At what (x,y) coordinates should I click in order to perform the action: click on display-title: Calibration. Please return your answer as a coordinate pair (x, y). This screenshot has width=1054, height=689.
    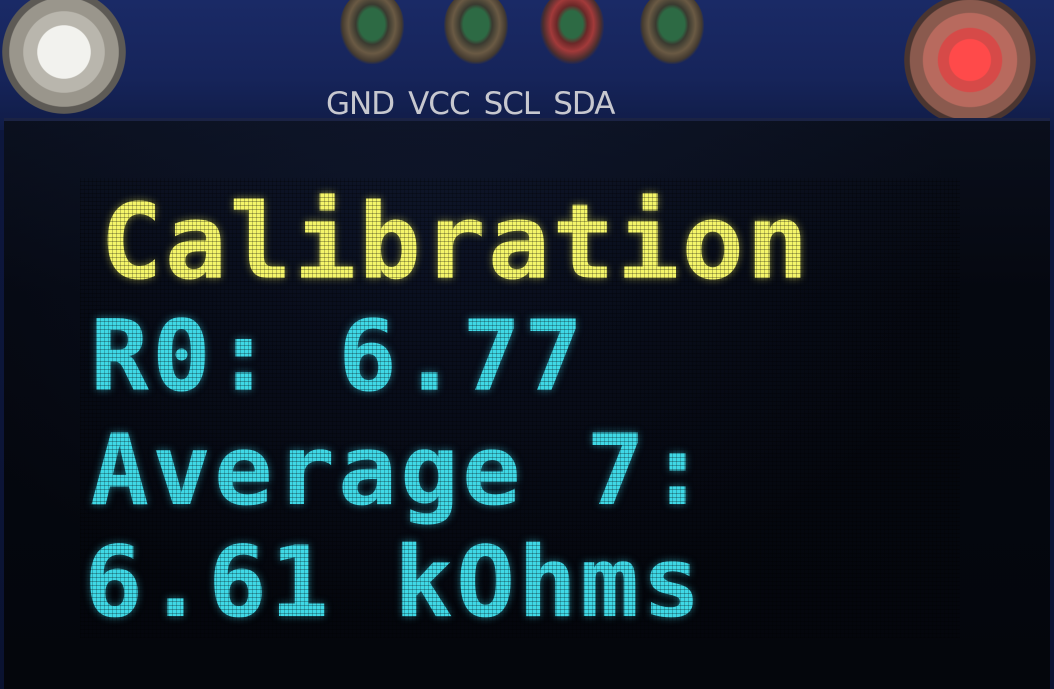
    Looking at the image, I should click on (455, 242).